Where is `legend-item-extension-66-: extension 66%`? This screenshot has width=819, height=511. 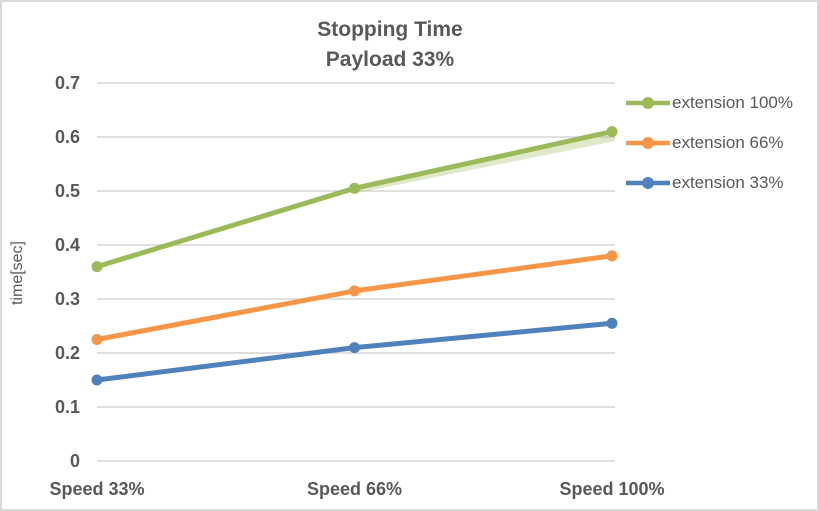 legend-item-extension-66-: extension 66% is located at coordinates (721, 143).